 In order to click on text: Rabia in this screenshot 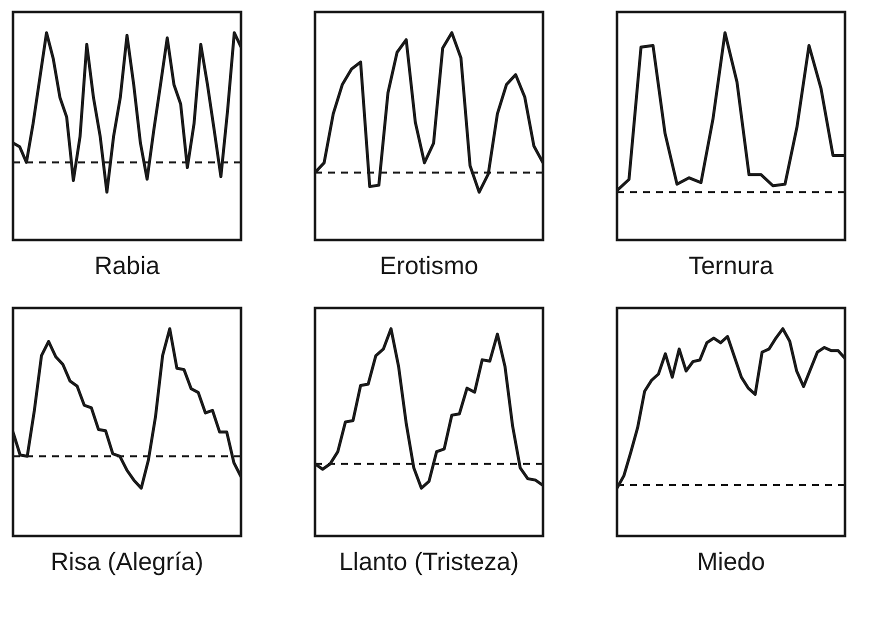, I will do `click(127, 266)`.